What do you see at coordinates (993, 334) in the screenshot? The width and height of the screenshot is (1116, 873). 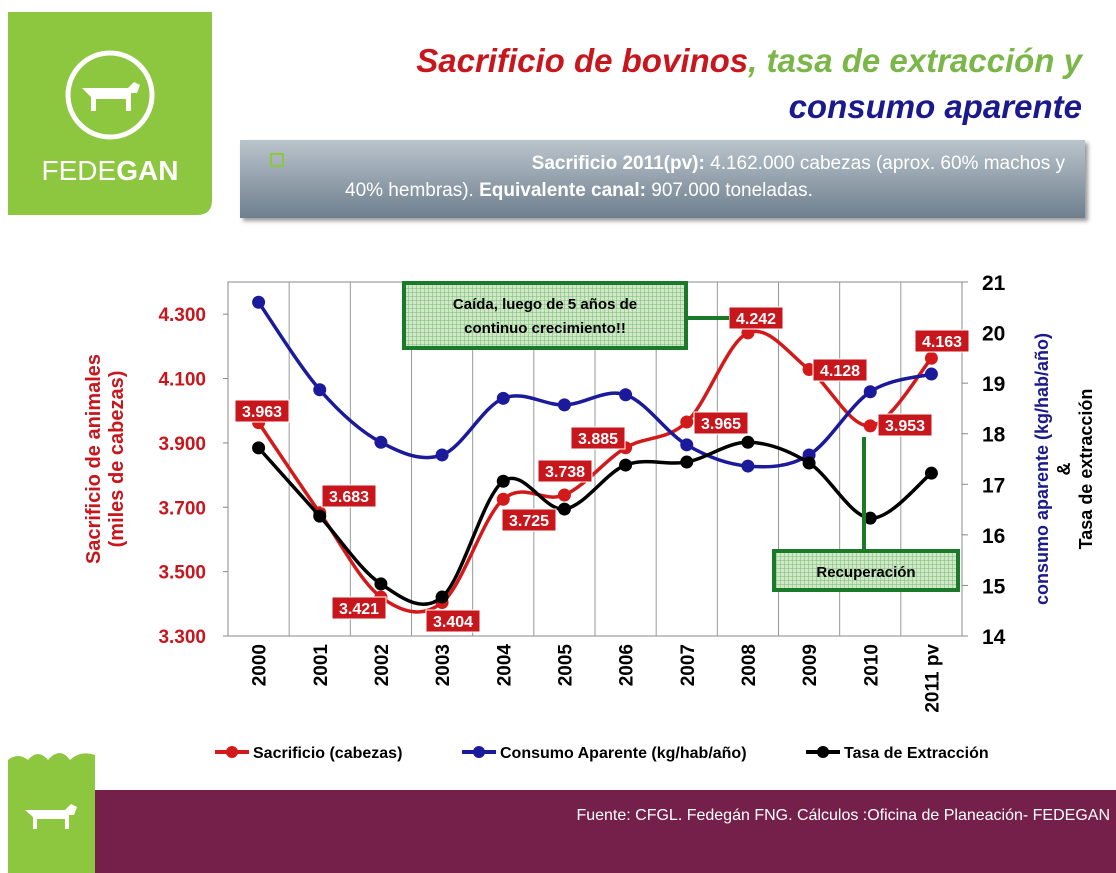 I see `y2-tick-label: 20` at bounding box center [993, 334].